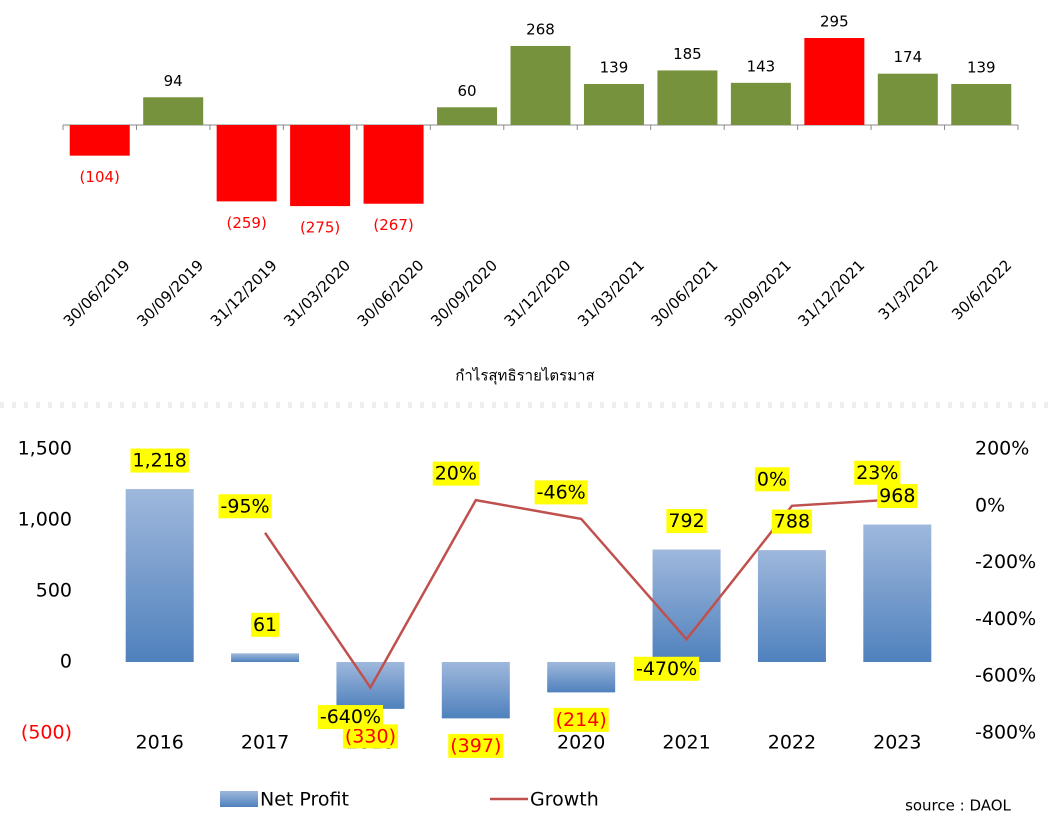 The image size is (1050, 839). Describe the element at coordinates (246, 223) in the screenshot. I see `value-label: (259)` at that location.